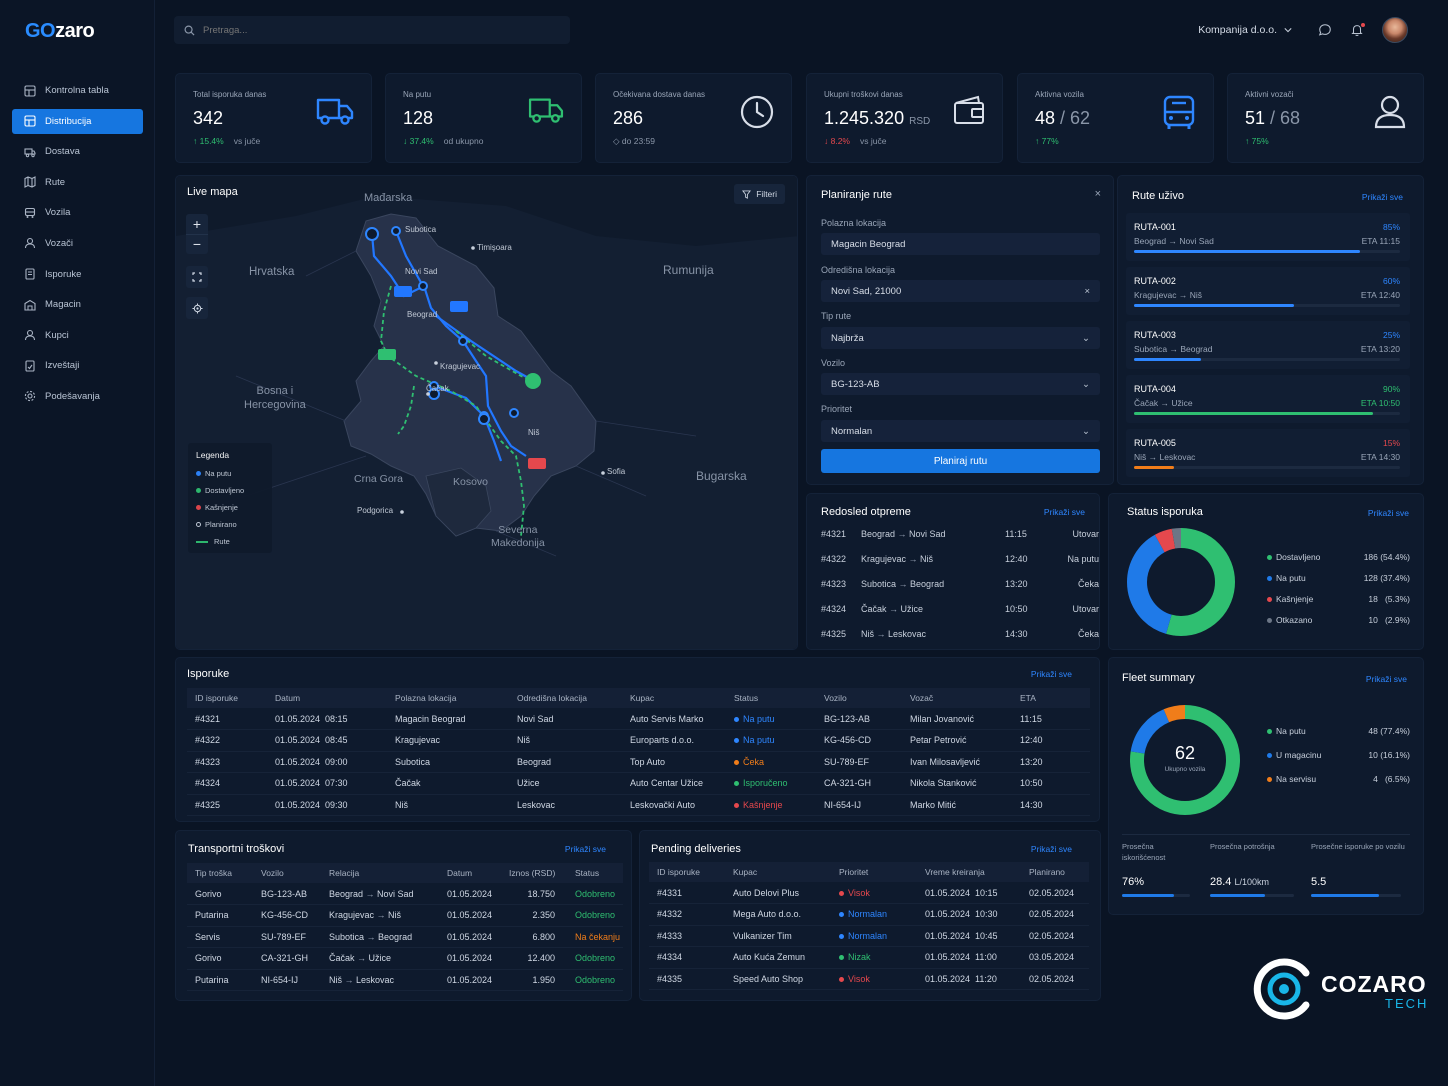 This screenshot has height=1086, width=1448. What do you see at coordinates (1185, 760) in the screenshot?
I see `donut-slice-naservisu` at bounding box center [1185, 760].